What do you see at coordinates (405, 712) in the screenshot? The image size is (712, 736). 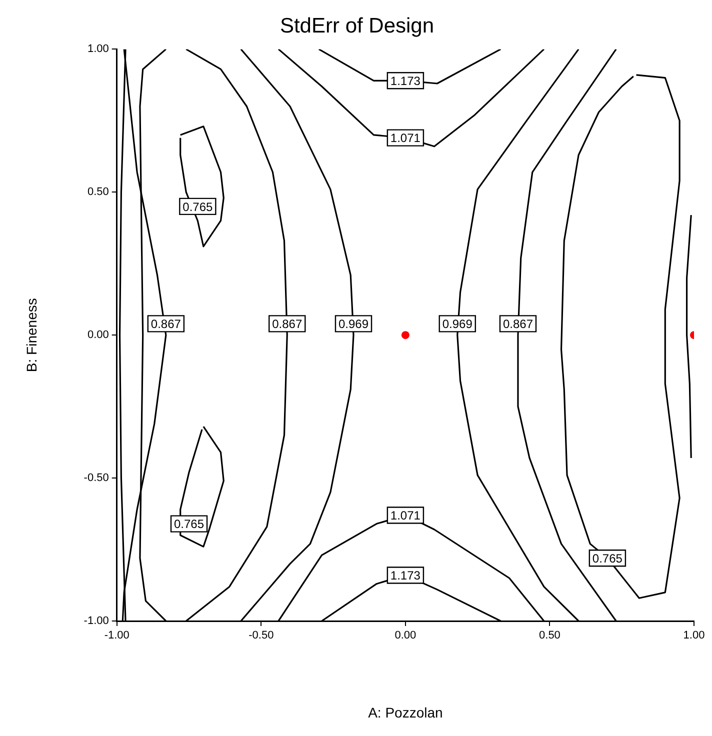 I see `x-axis-title: A: Pozzolan` at bounding box center [405, 712].